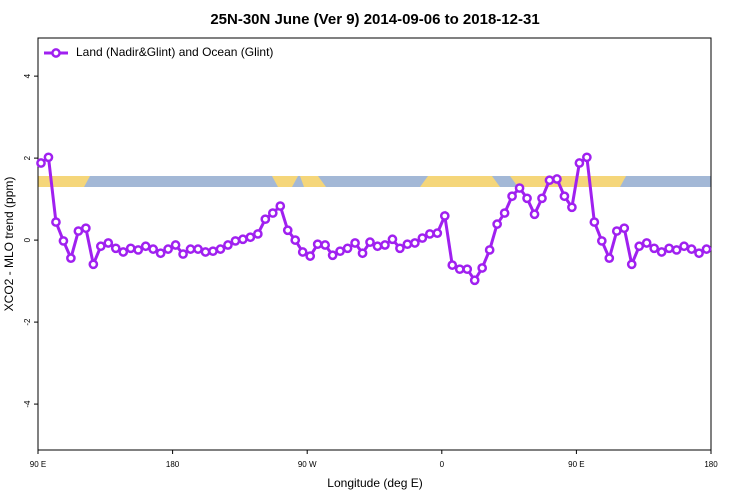 This screenshot has width=750, height=500. What do you see at coordinates (56, 53) in the screenshot?
I see `legend-marker` at bounding box center [56, 53].